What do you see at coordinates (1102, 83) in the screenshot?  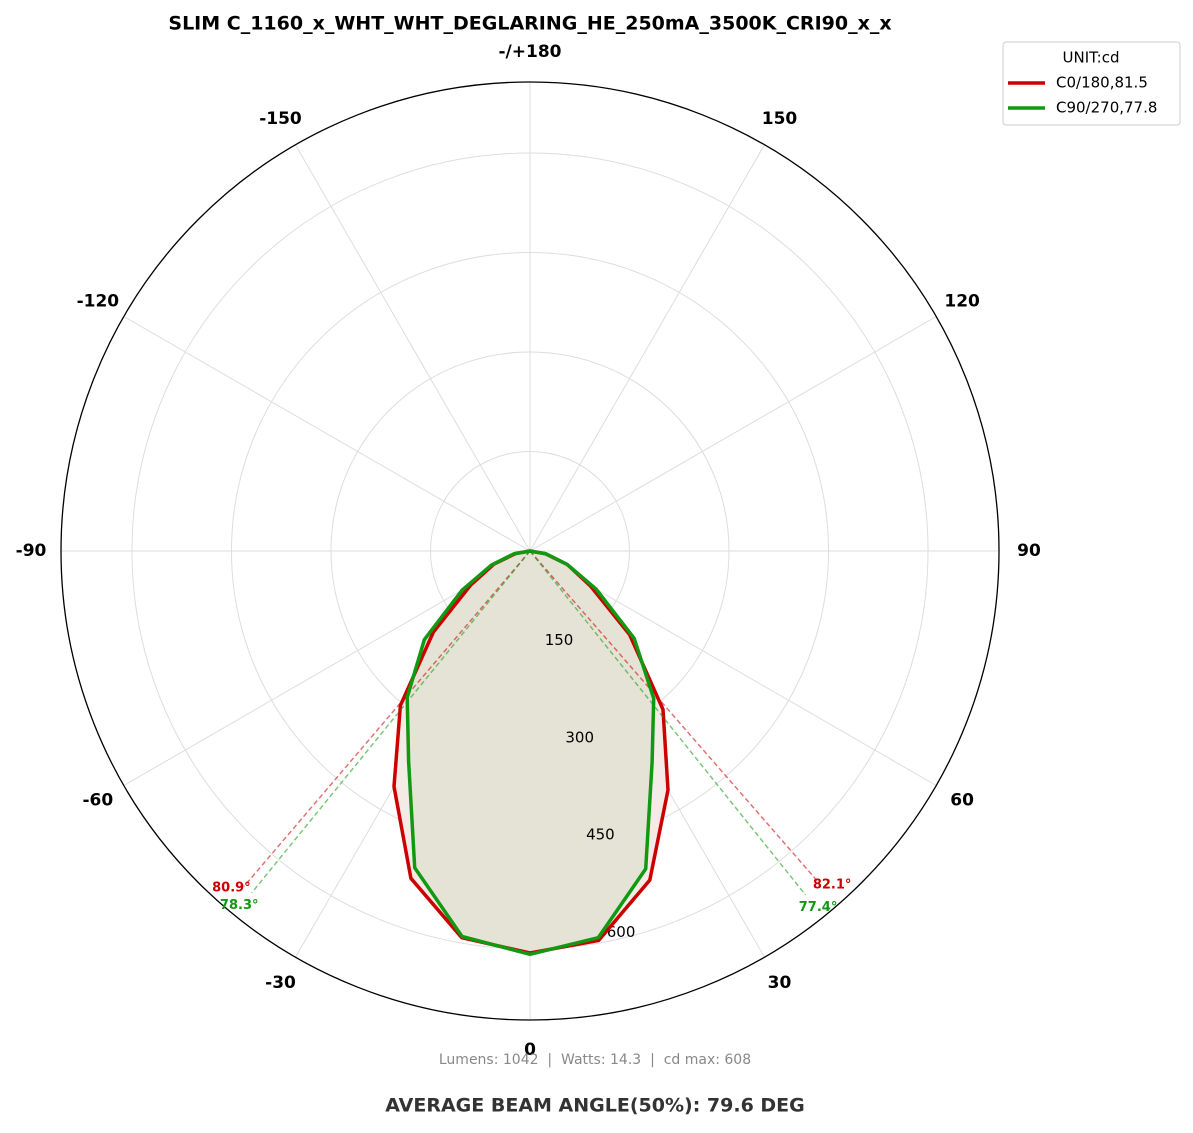 I see `legend-label: C0/180,81.5` at bounding box center [1102, 83].